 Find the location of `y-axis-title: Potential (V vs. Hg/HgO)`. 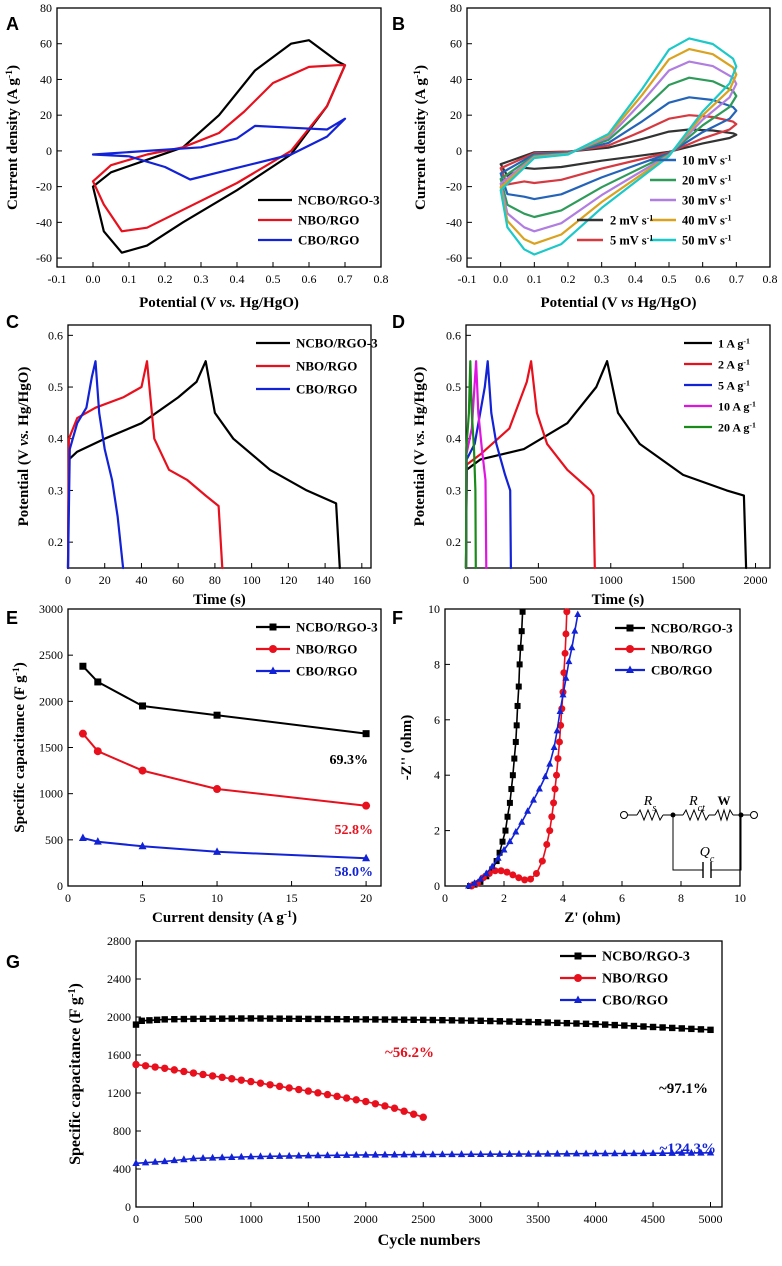

y-axis-title: Potential (V vs. Hg/HgO) is located at coordinates (24, 447).